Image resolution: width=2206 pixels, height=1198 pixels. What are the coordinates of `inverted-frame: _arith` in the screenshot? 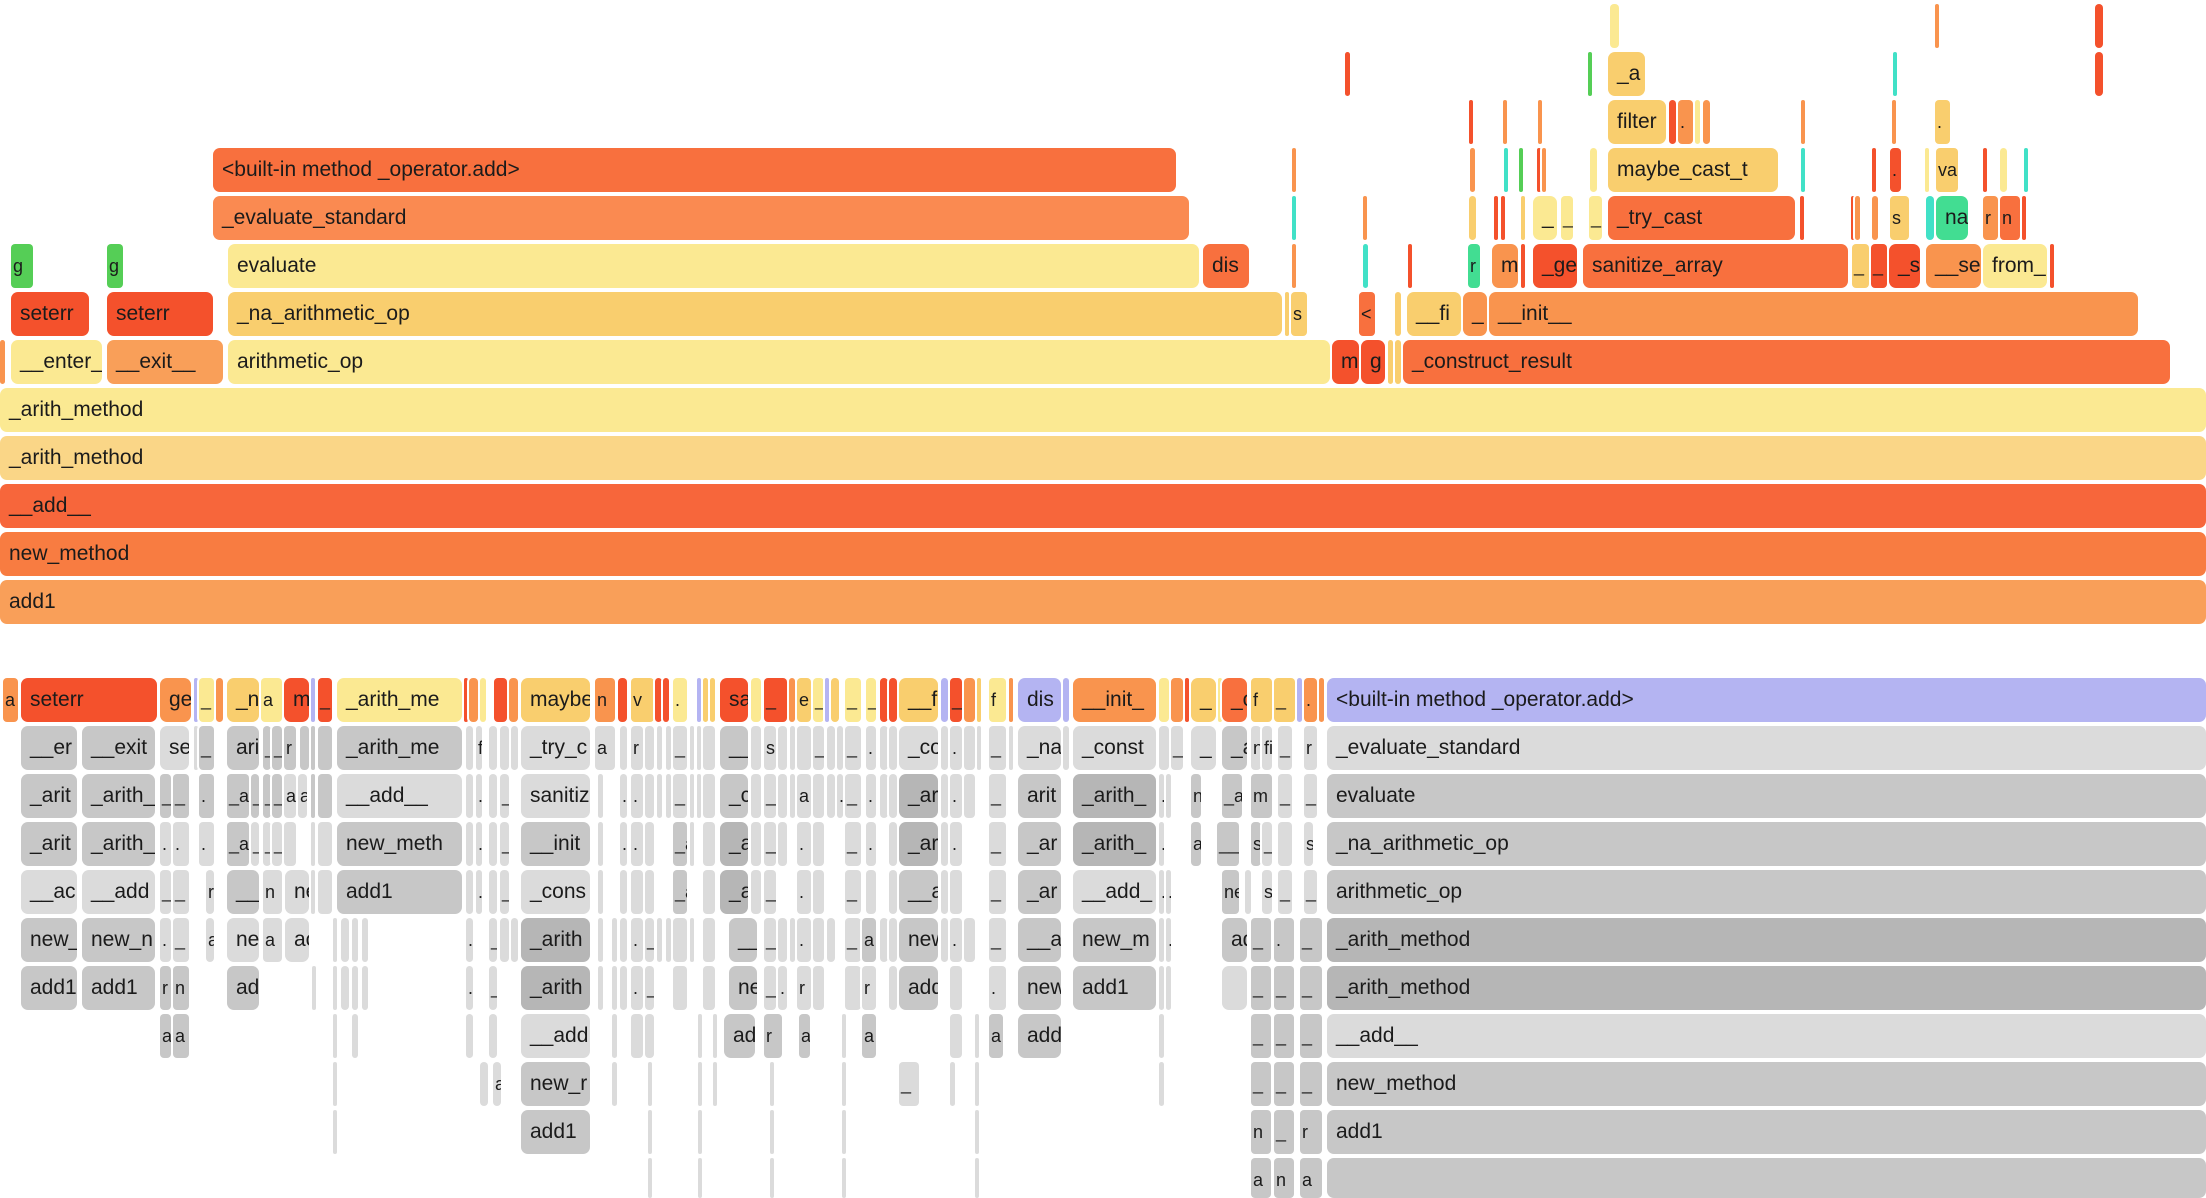 It's located at (555, 940).